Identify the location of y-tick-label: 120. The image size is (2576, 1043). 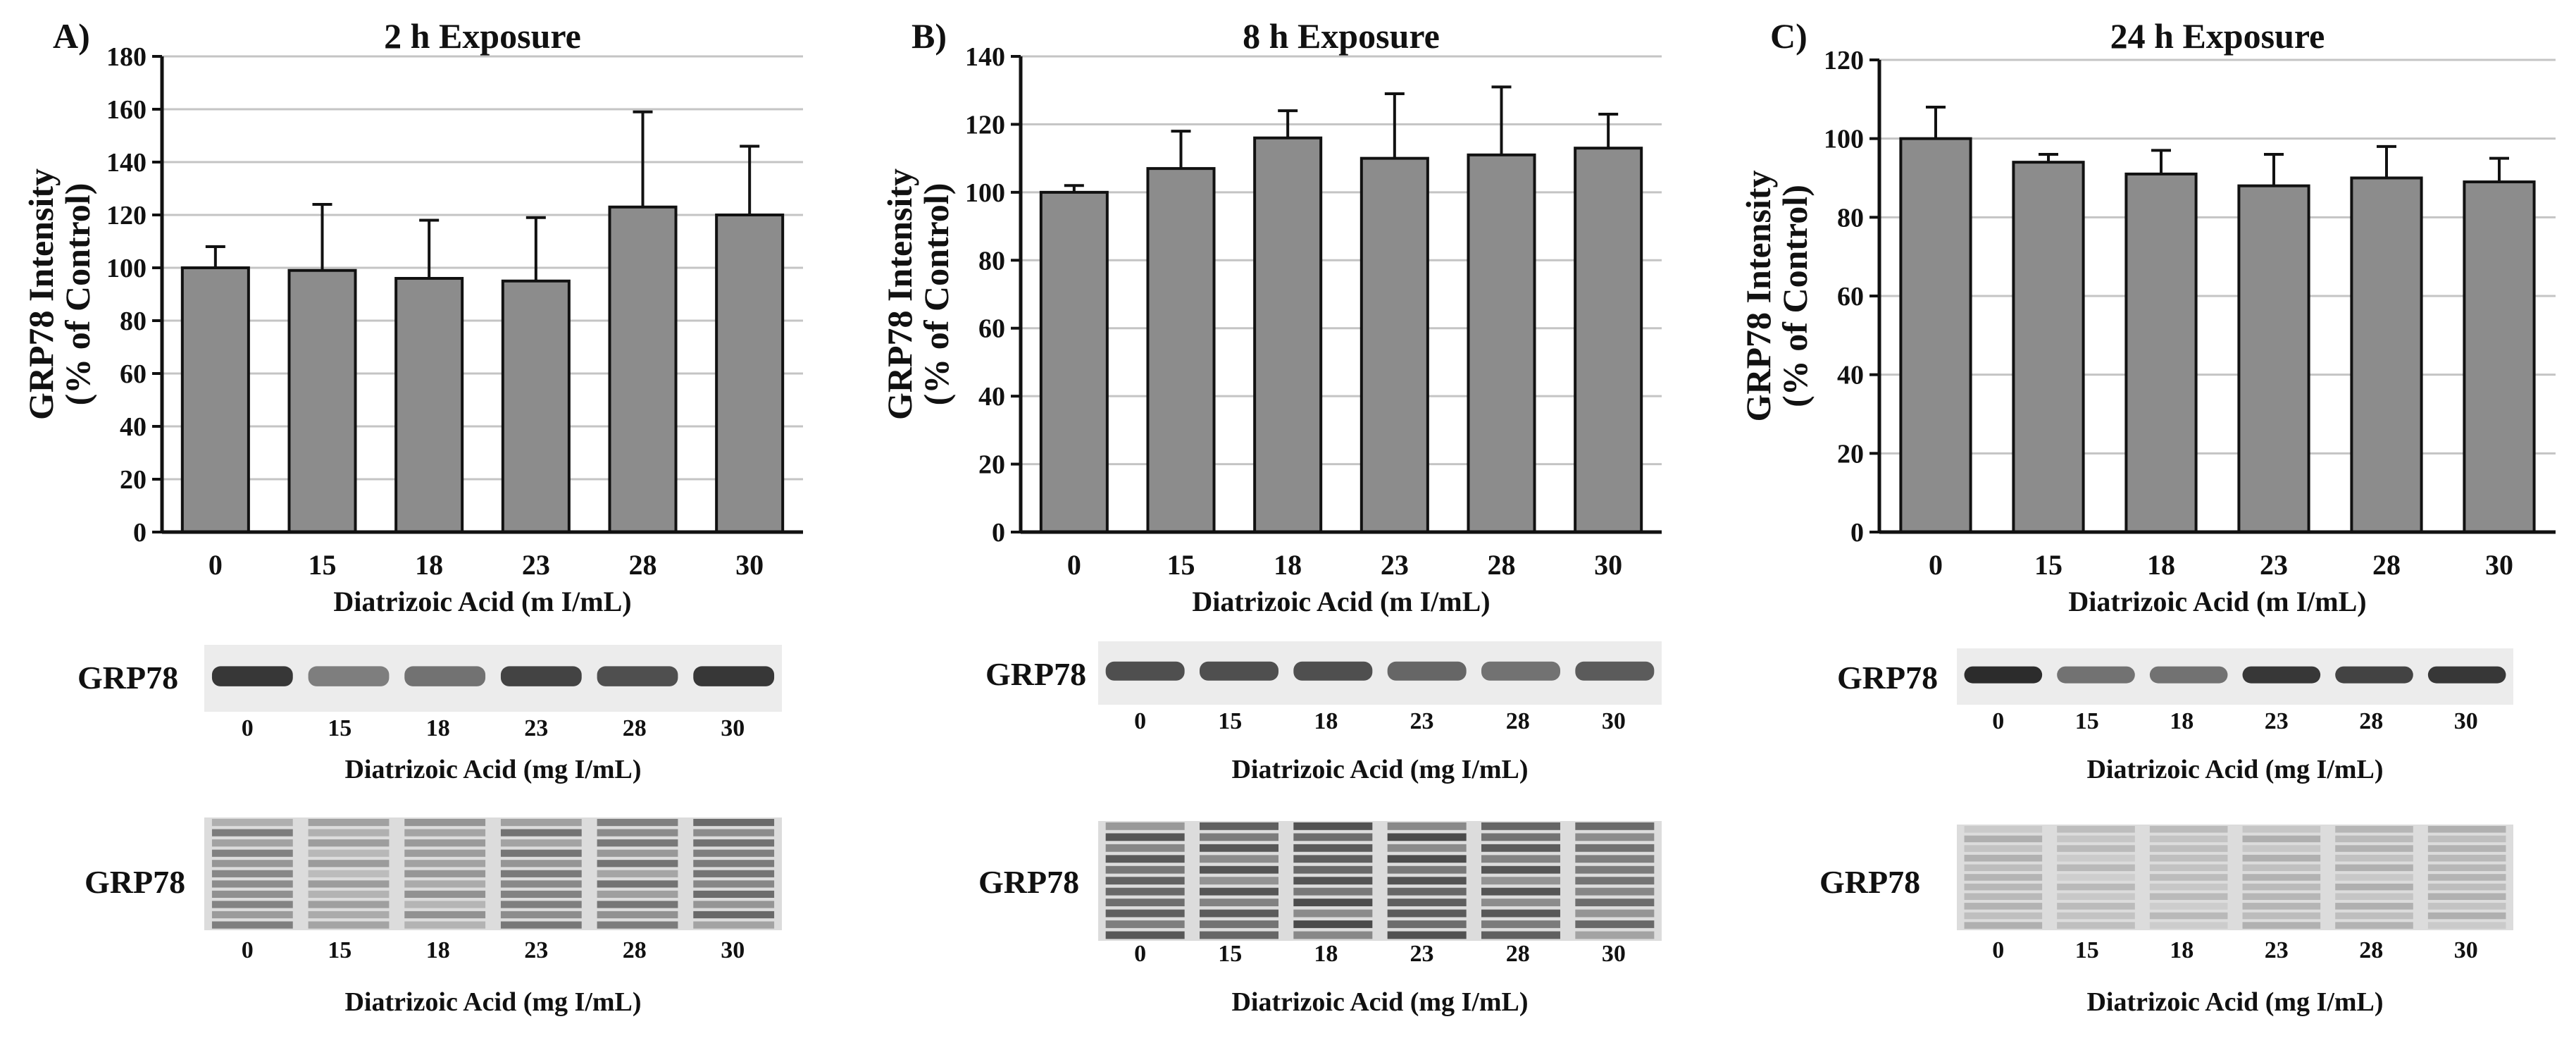
(126, 215).